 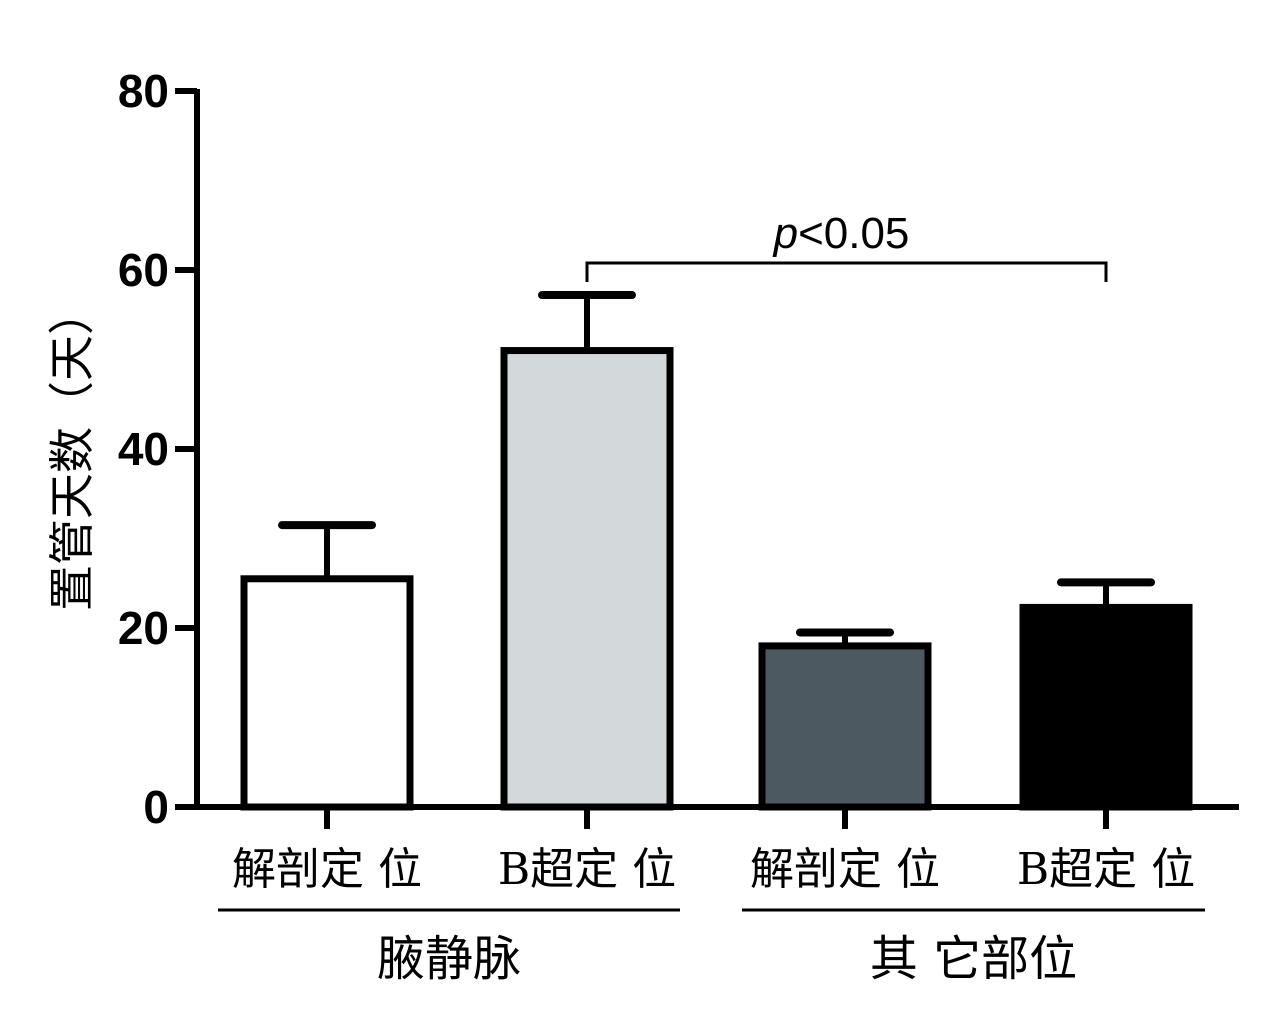 What do you see at coordinates (143, 449) in the screenshot?
I see `y-tick-label: 40` at bounding box center [143, 449].